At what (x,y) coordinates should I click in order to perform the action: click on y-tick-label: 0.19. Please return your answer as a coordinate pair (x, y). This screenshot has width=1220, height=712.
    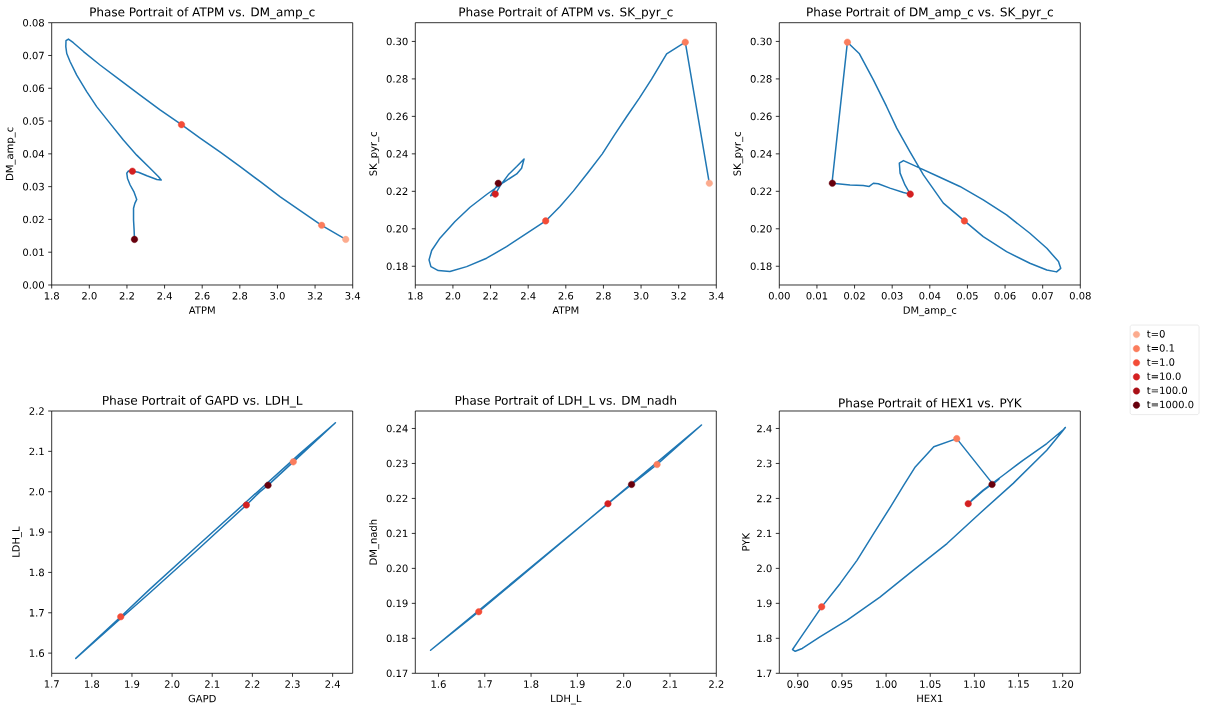
    Looking at the image, I should click on (397, 603).